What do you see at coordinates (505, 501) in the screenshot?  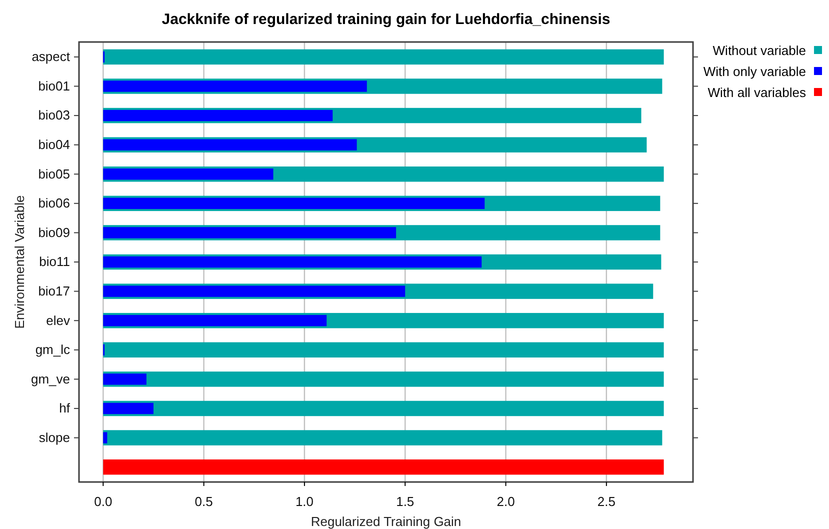 I see `x-tick-label: 2.0` at bounding box center [505, 501].